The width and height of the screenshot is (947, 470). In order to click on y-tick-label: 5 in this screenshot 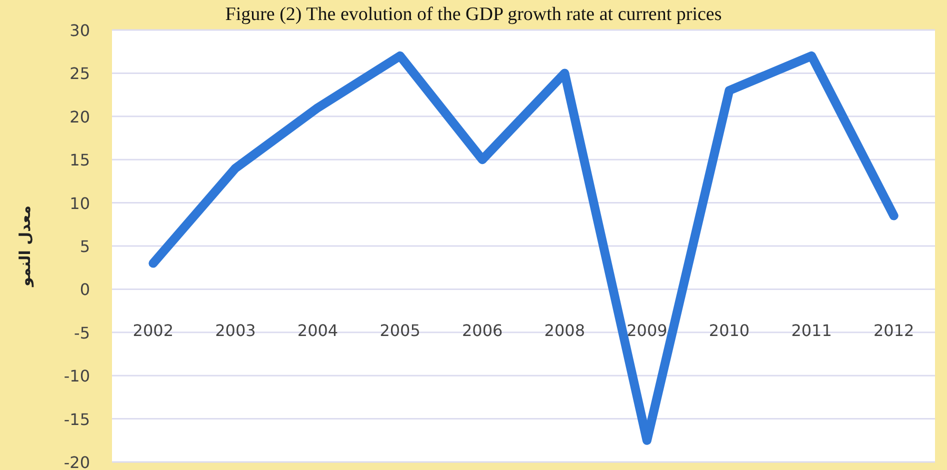, I will do `click(85, 246)`.